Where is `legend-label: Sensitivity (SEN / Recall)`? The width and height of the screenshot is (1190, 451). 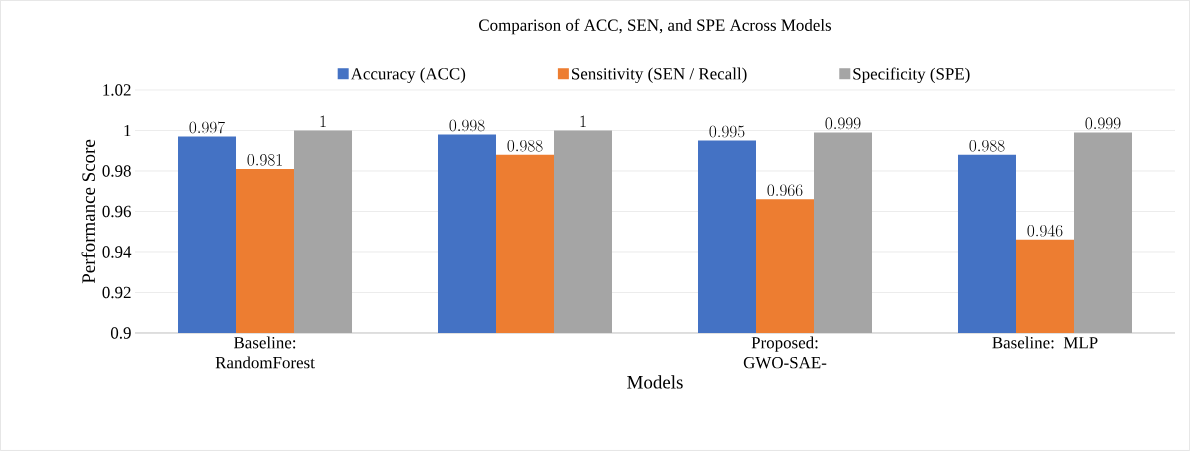 legend-label: Sensitivity (SEN / Recall) is located at coordinates (659, 75).